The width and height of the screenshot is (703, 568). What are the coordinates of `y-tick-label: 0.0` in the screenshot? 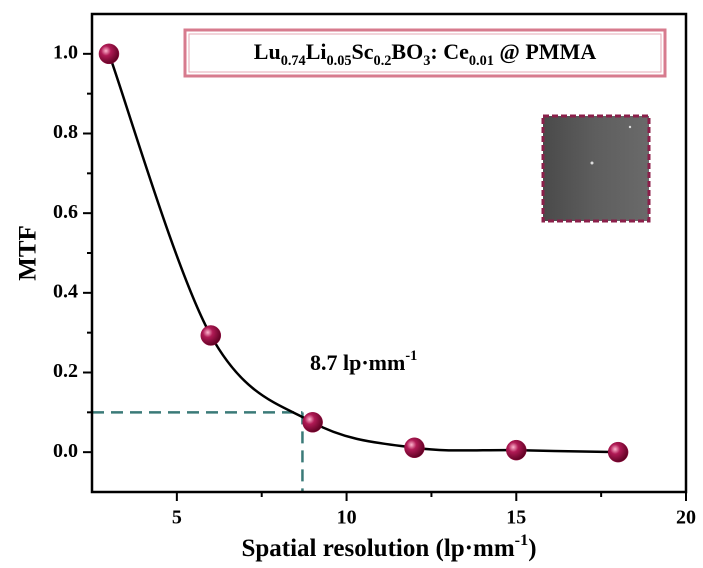 It's located at (65, 451).